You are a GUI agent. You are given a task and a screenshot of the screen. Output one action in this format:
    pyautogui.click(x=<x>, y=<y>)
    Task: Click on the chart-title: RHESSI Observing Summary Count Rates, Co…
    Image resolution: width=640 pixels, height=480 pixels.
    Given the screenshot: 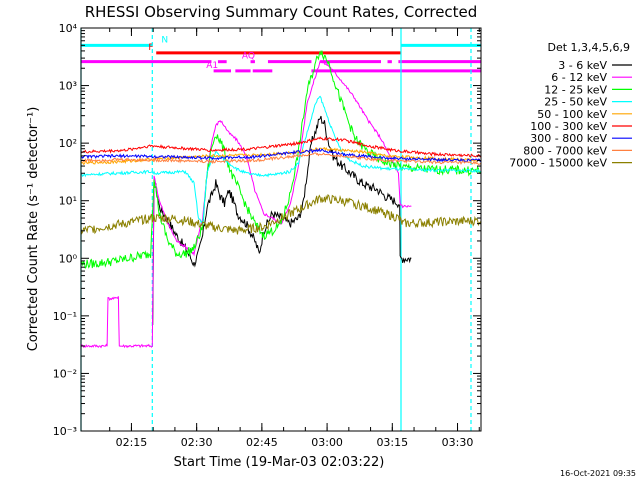 What is the action you would take?
    pyautogui.click(x=281, y=12)
    